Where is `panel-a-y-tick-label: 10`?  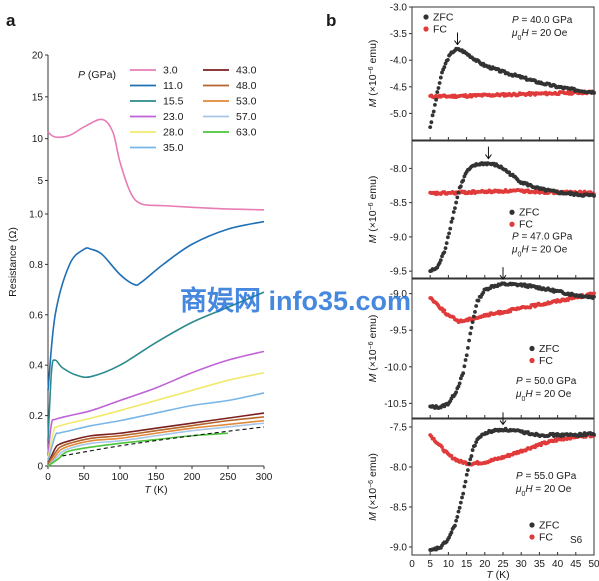
panel-a-y-tick-label: 10 is located at coordinates (38, 139).